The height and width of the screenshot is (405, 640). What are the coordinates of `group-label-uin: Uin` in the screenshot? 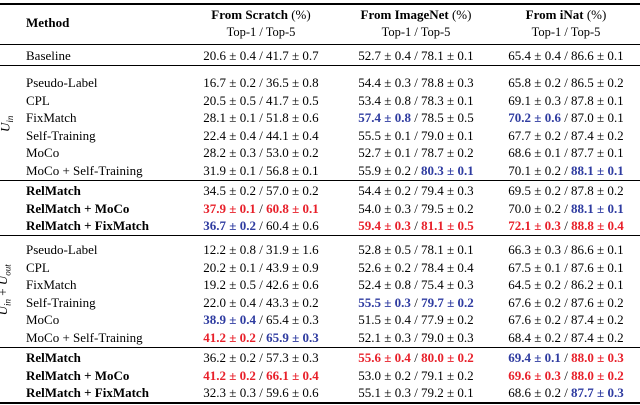 It's located at (7, 124).